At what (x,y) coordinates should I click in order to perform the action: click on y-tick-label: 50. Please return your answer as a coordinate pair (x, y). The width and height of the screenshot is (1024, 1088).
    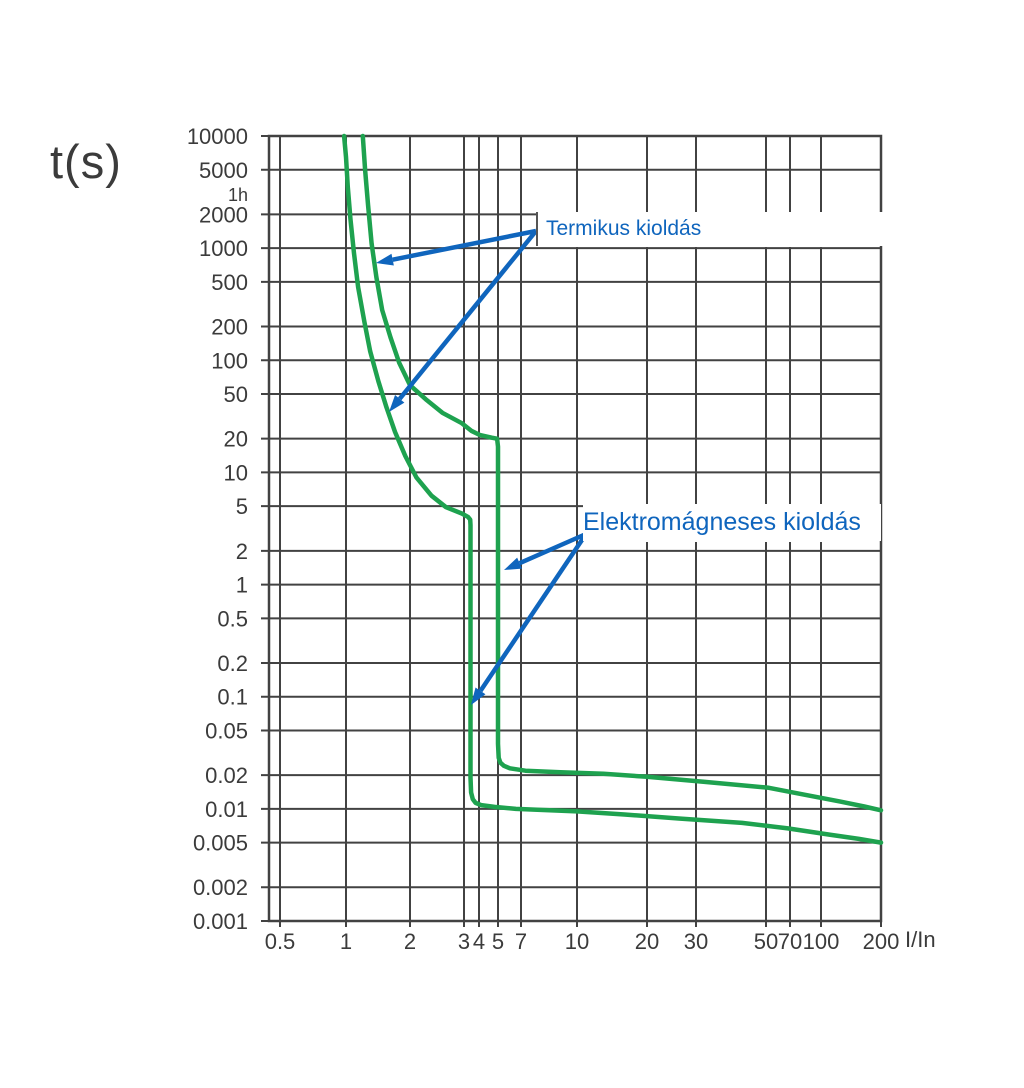
    Looking at the image, I should click on (236, 394).